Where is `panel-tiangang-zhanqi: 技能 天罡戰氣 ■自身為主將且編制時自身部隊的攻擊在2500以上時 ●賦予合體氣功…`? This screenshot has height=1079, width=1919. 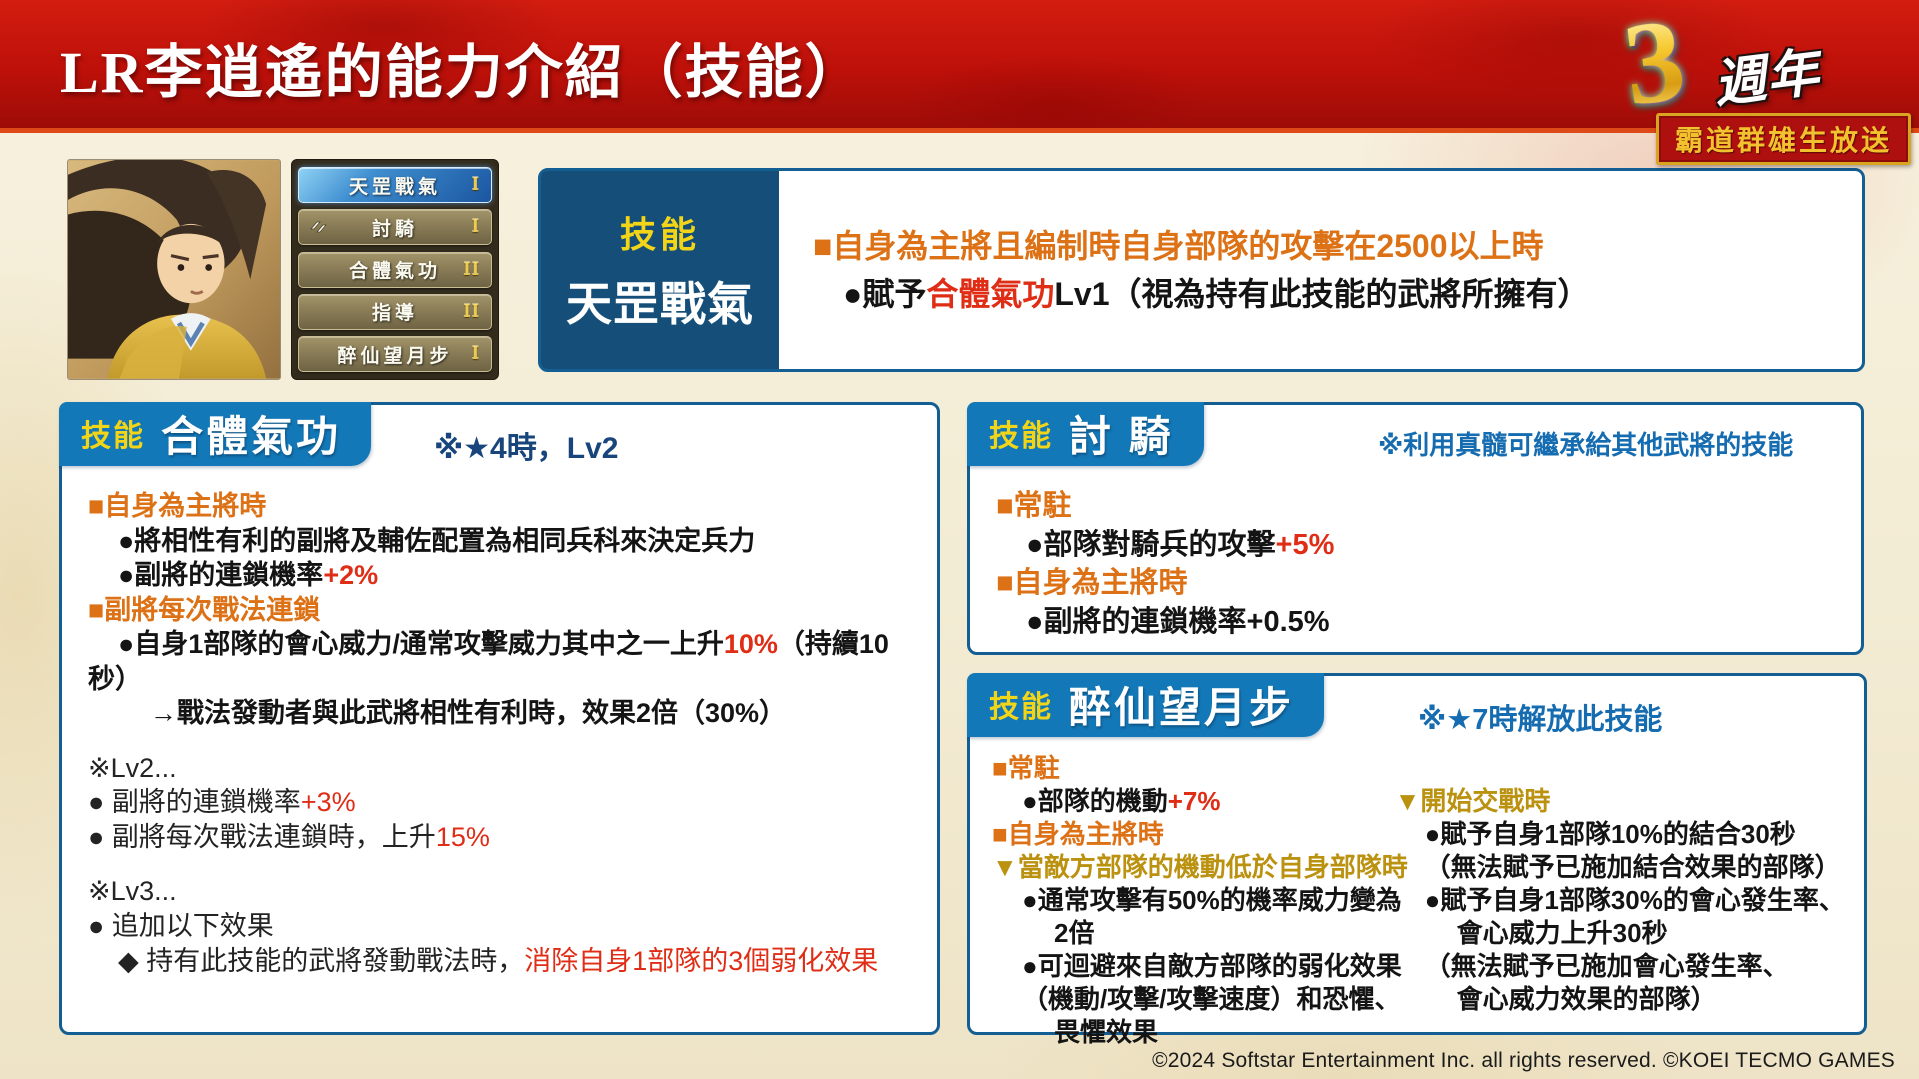
panel-tiangang-zhanqi: 技能 天罡戰氣 ■自身為主將且編制時自身部隊的攻擊在2500以上時 ●賦予合體氣功… is located at coordinates (1201, 270).